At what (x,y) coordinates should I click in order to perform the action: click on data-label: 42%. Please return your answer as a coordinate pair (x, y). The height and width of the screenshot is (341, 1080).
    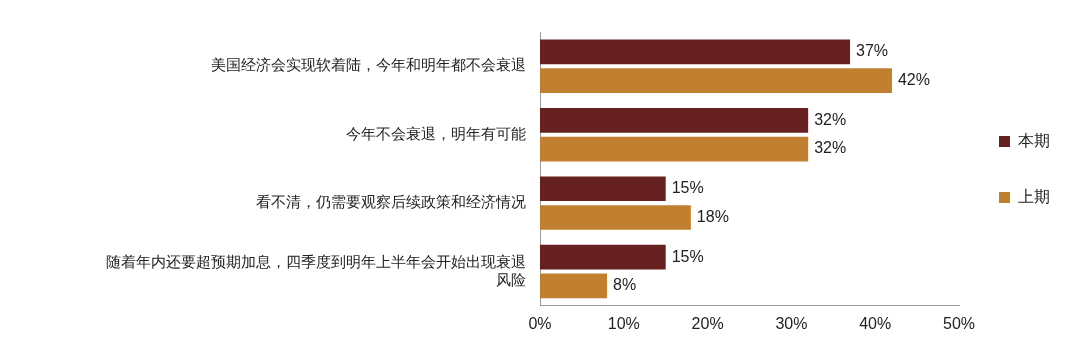
    Looking at the image, I should click on (913, 80).